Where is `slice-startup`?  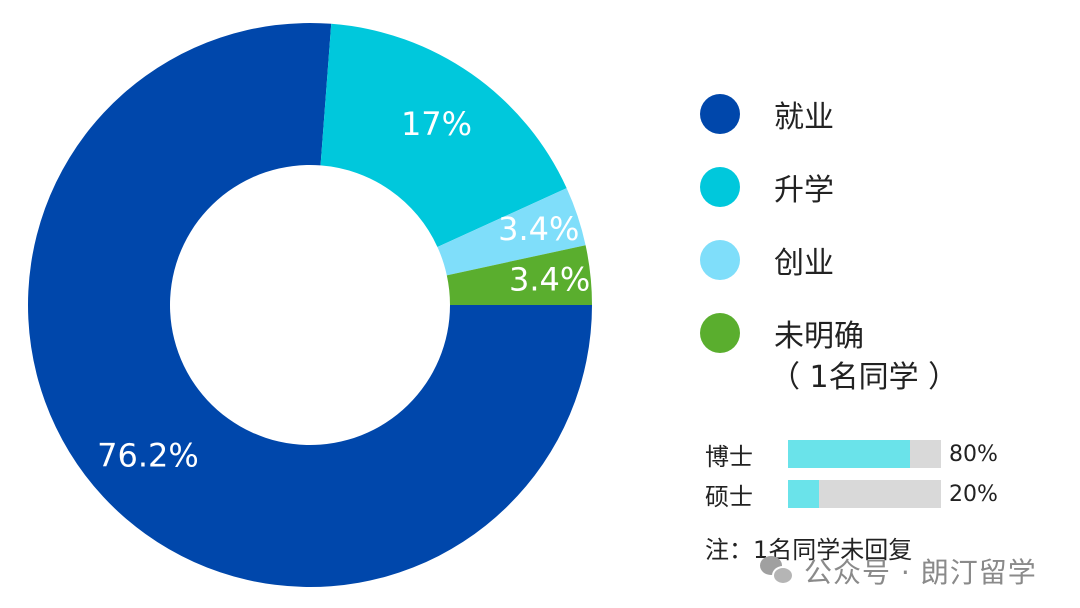
slice-startup is located at coordinates (511, 232).